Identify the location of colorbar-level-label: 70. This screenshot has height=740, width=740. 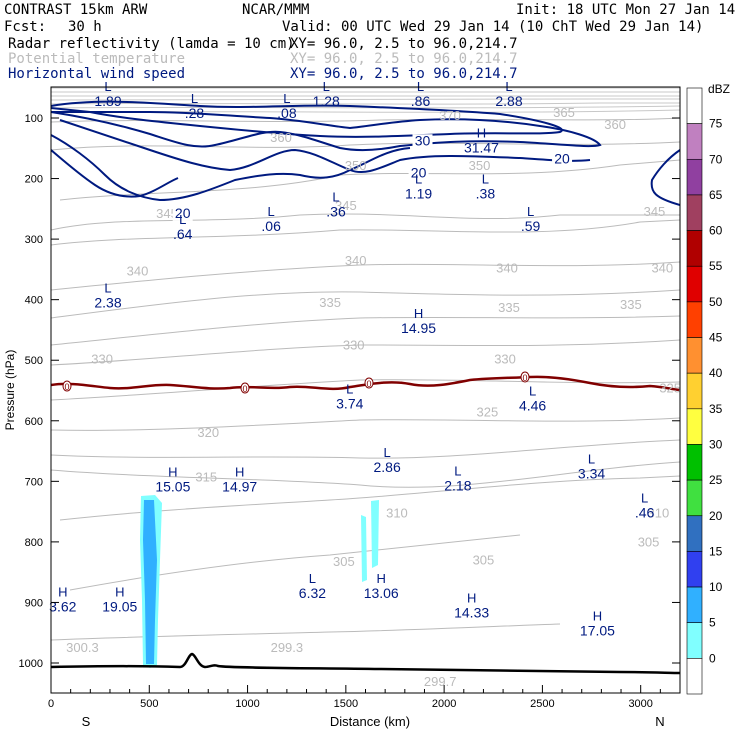
(716, 159).